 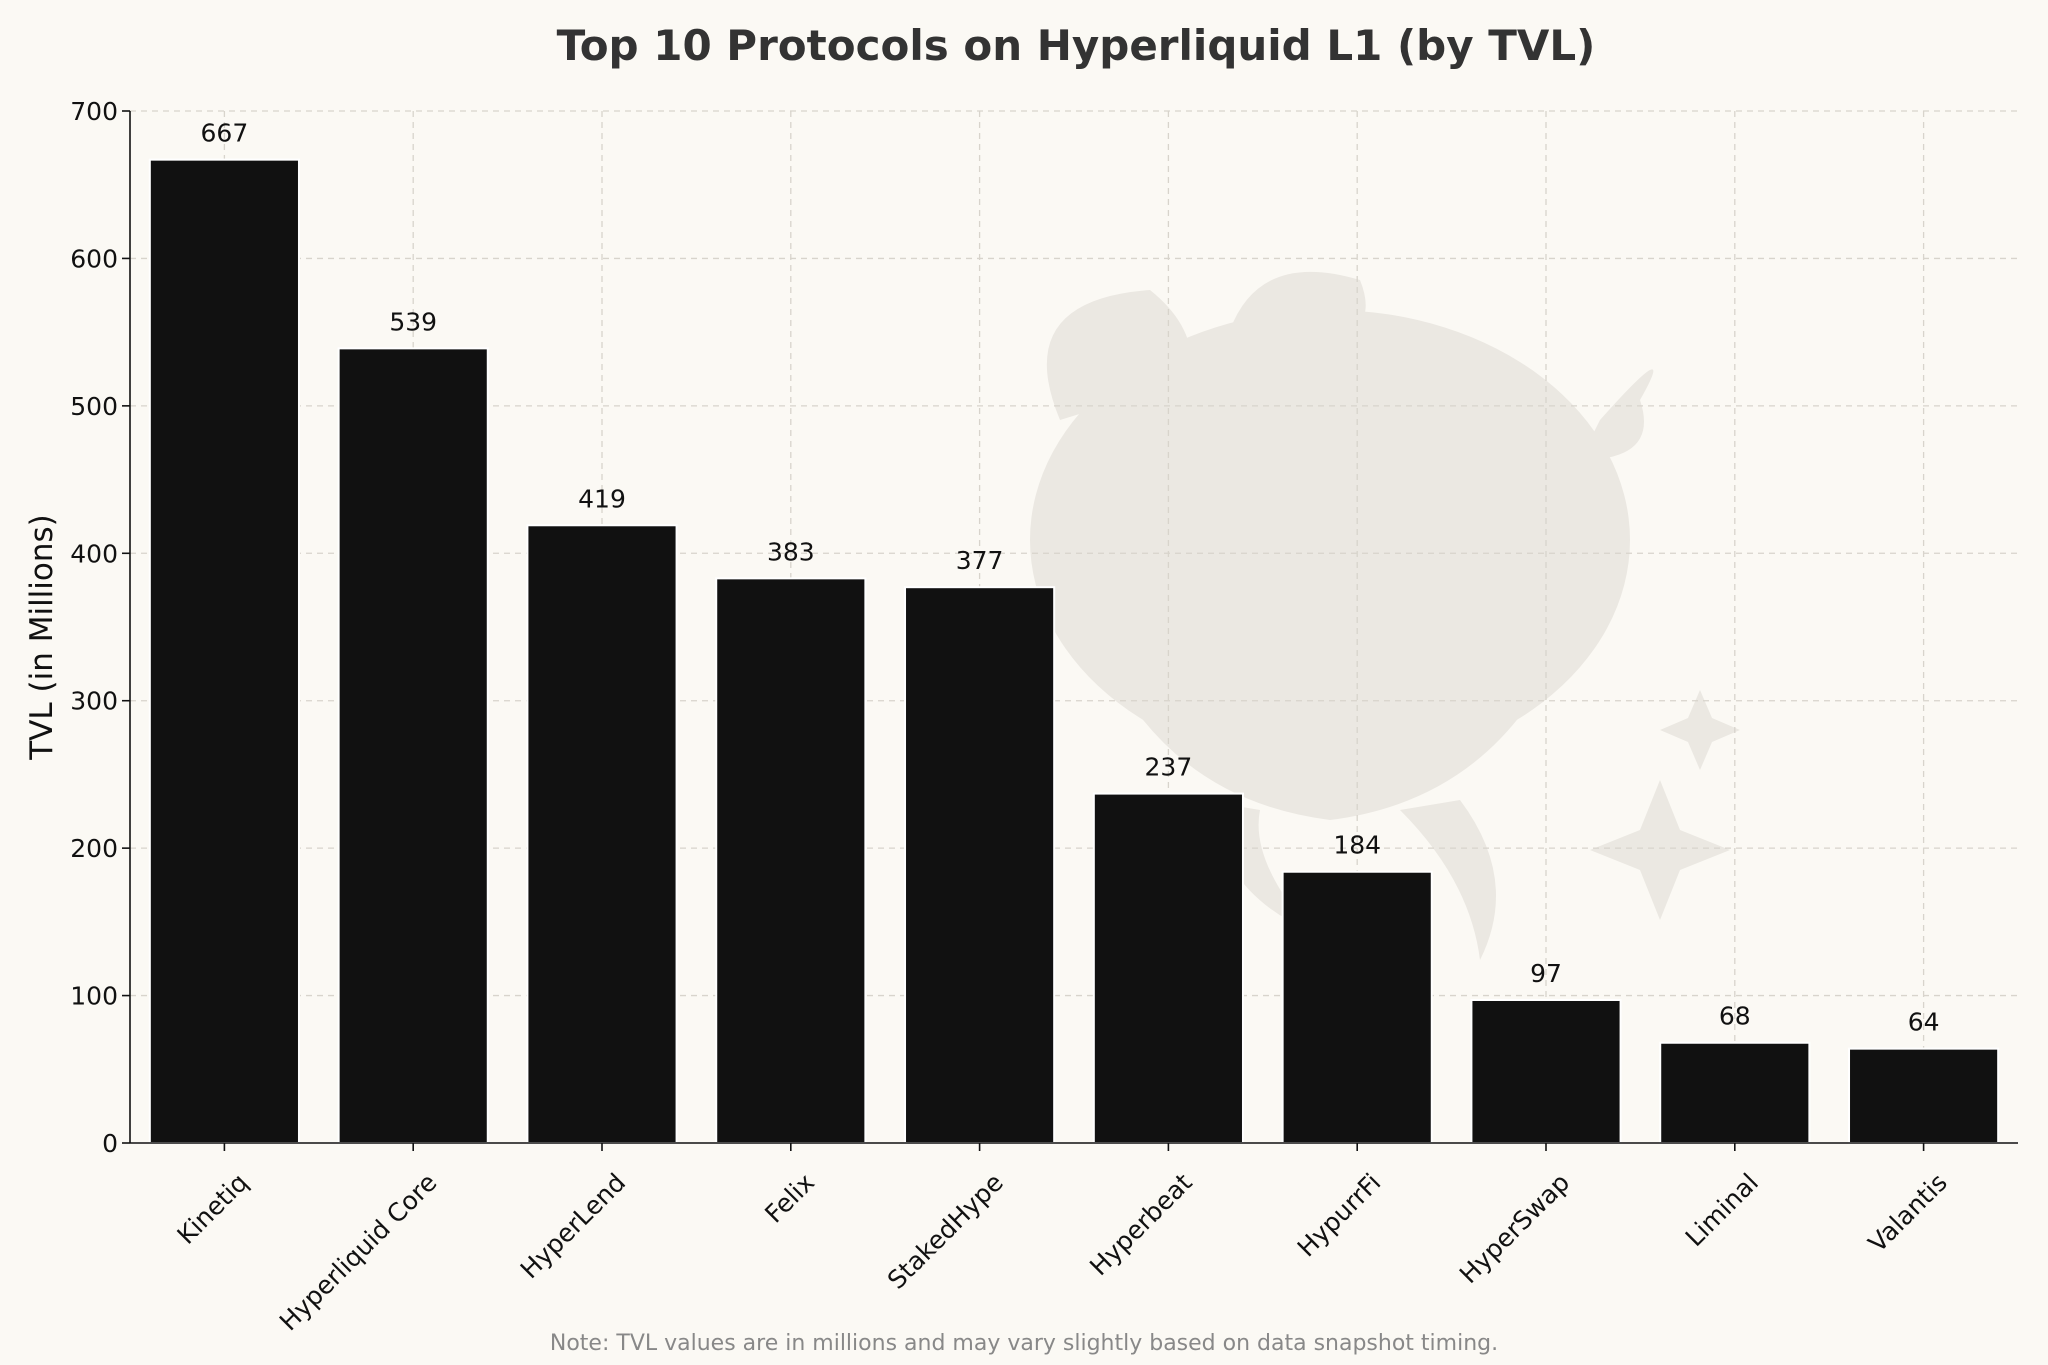 I want to click on y-axis-label: TVL (in Millions), so click(x=42, y=637).